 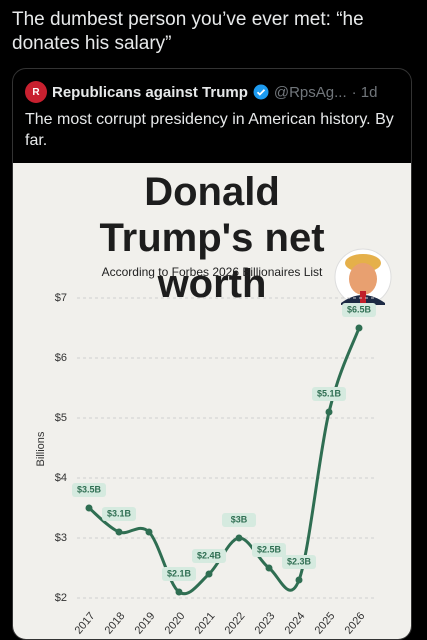 I want to click on value-label: $2.3B, so click(x=299, y=561).